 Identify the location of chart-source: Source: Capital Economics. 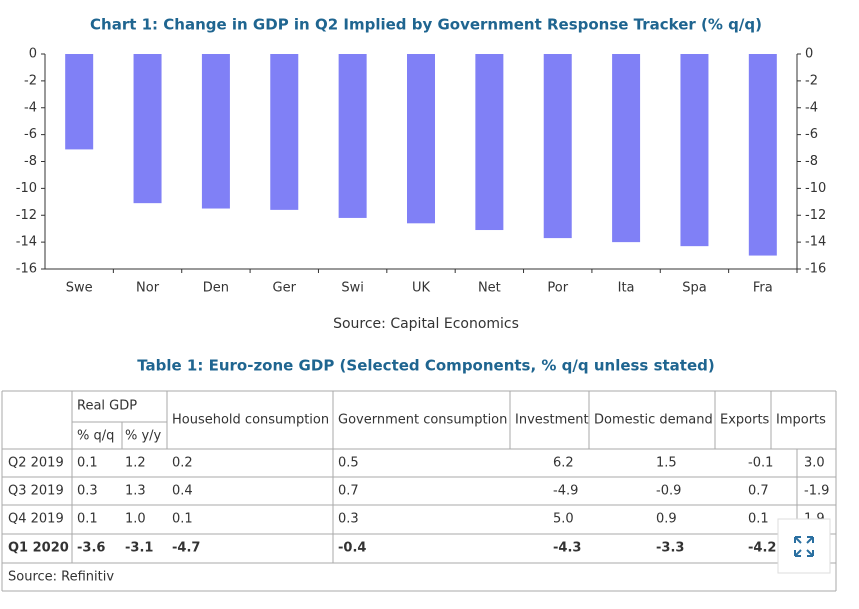
(426, 324).